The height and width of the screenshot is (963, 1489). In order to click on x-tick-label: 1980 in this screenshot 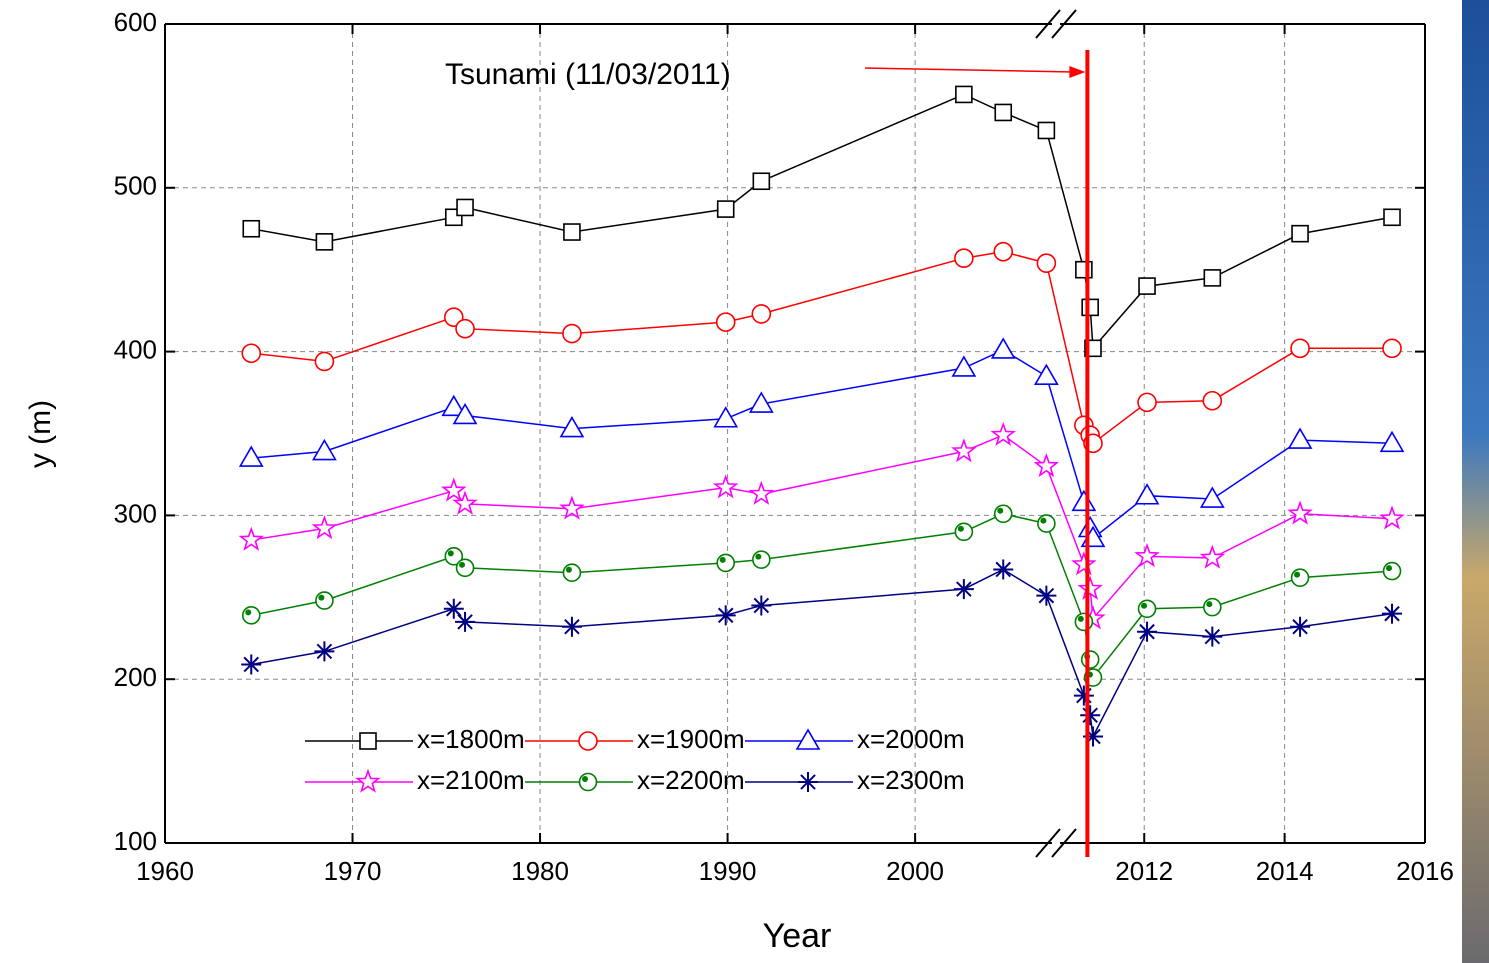, I will do `click(540, 871)`.